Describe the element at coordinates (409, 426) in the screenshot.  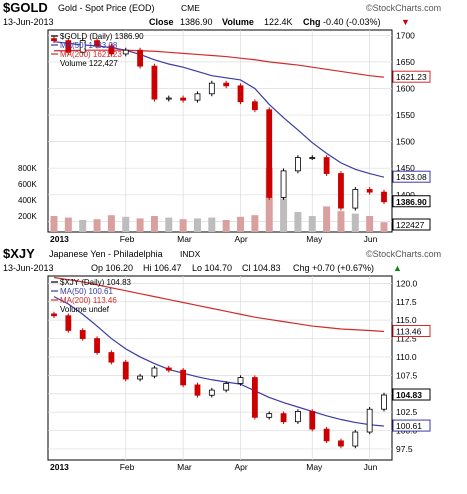
I see `yen-value-box-label: 100.61` at that location.